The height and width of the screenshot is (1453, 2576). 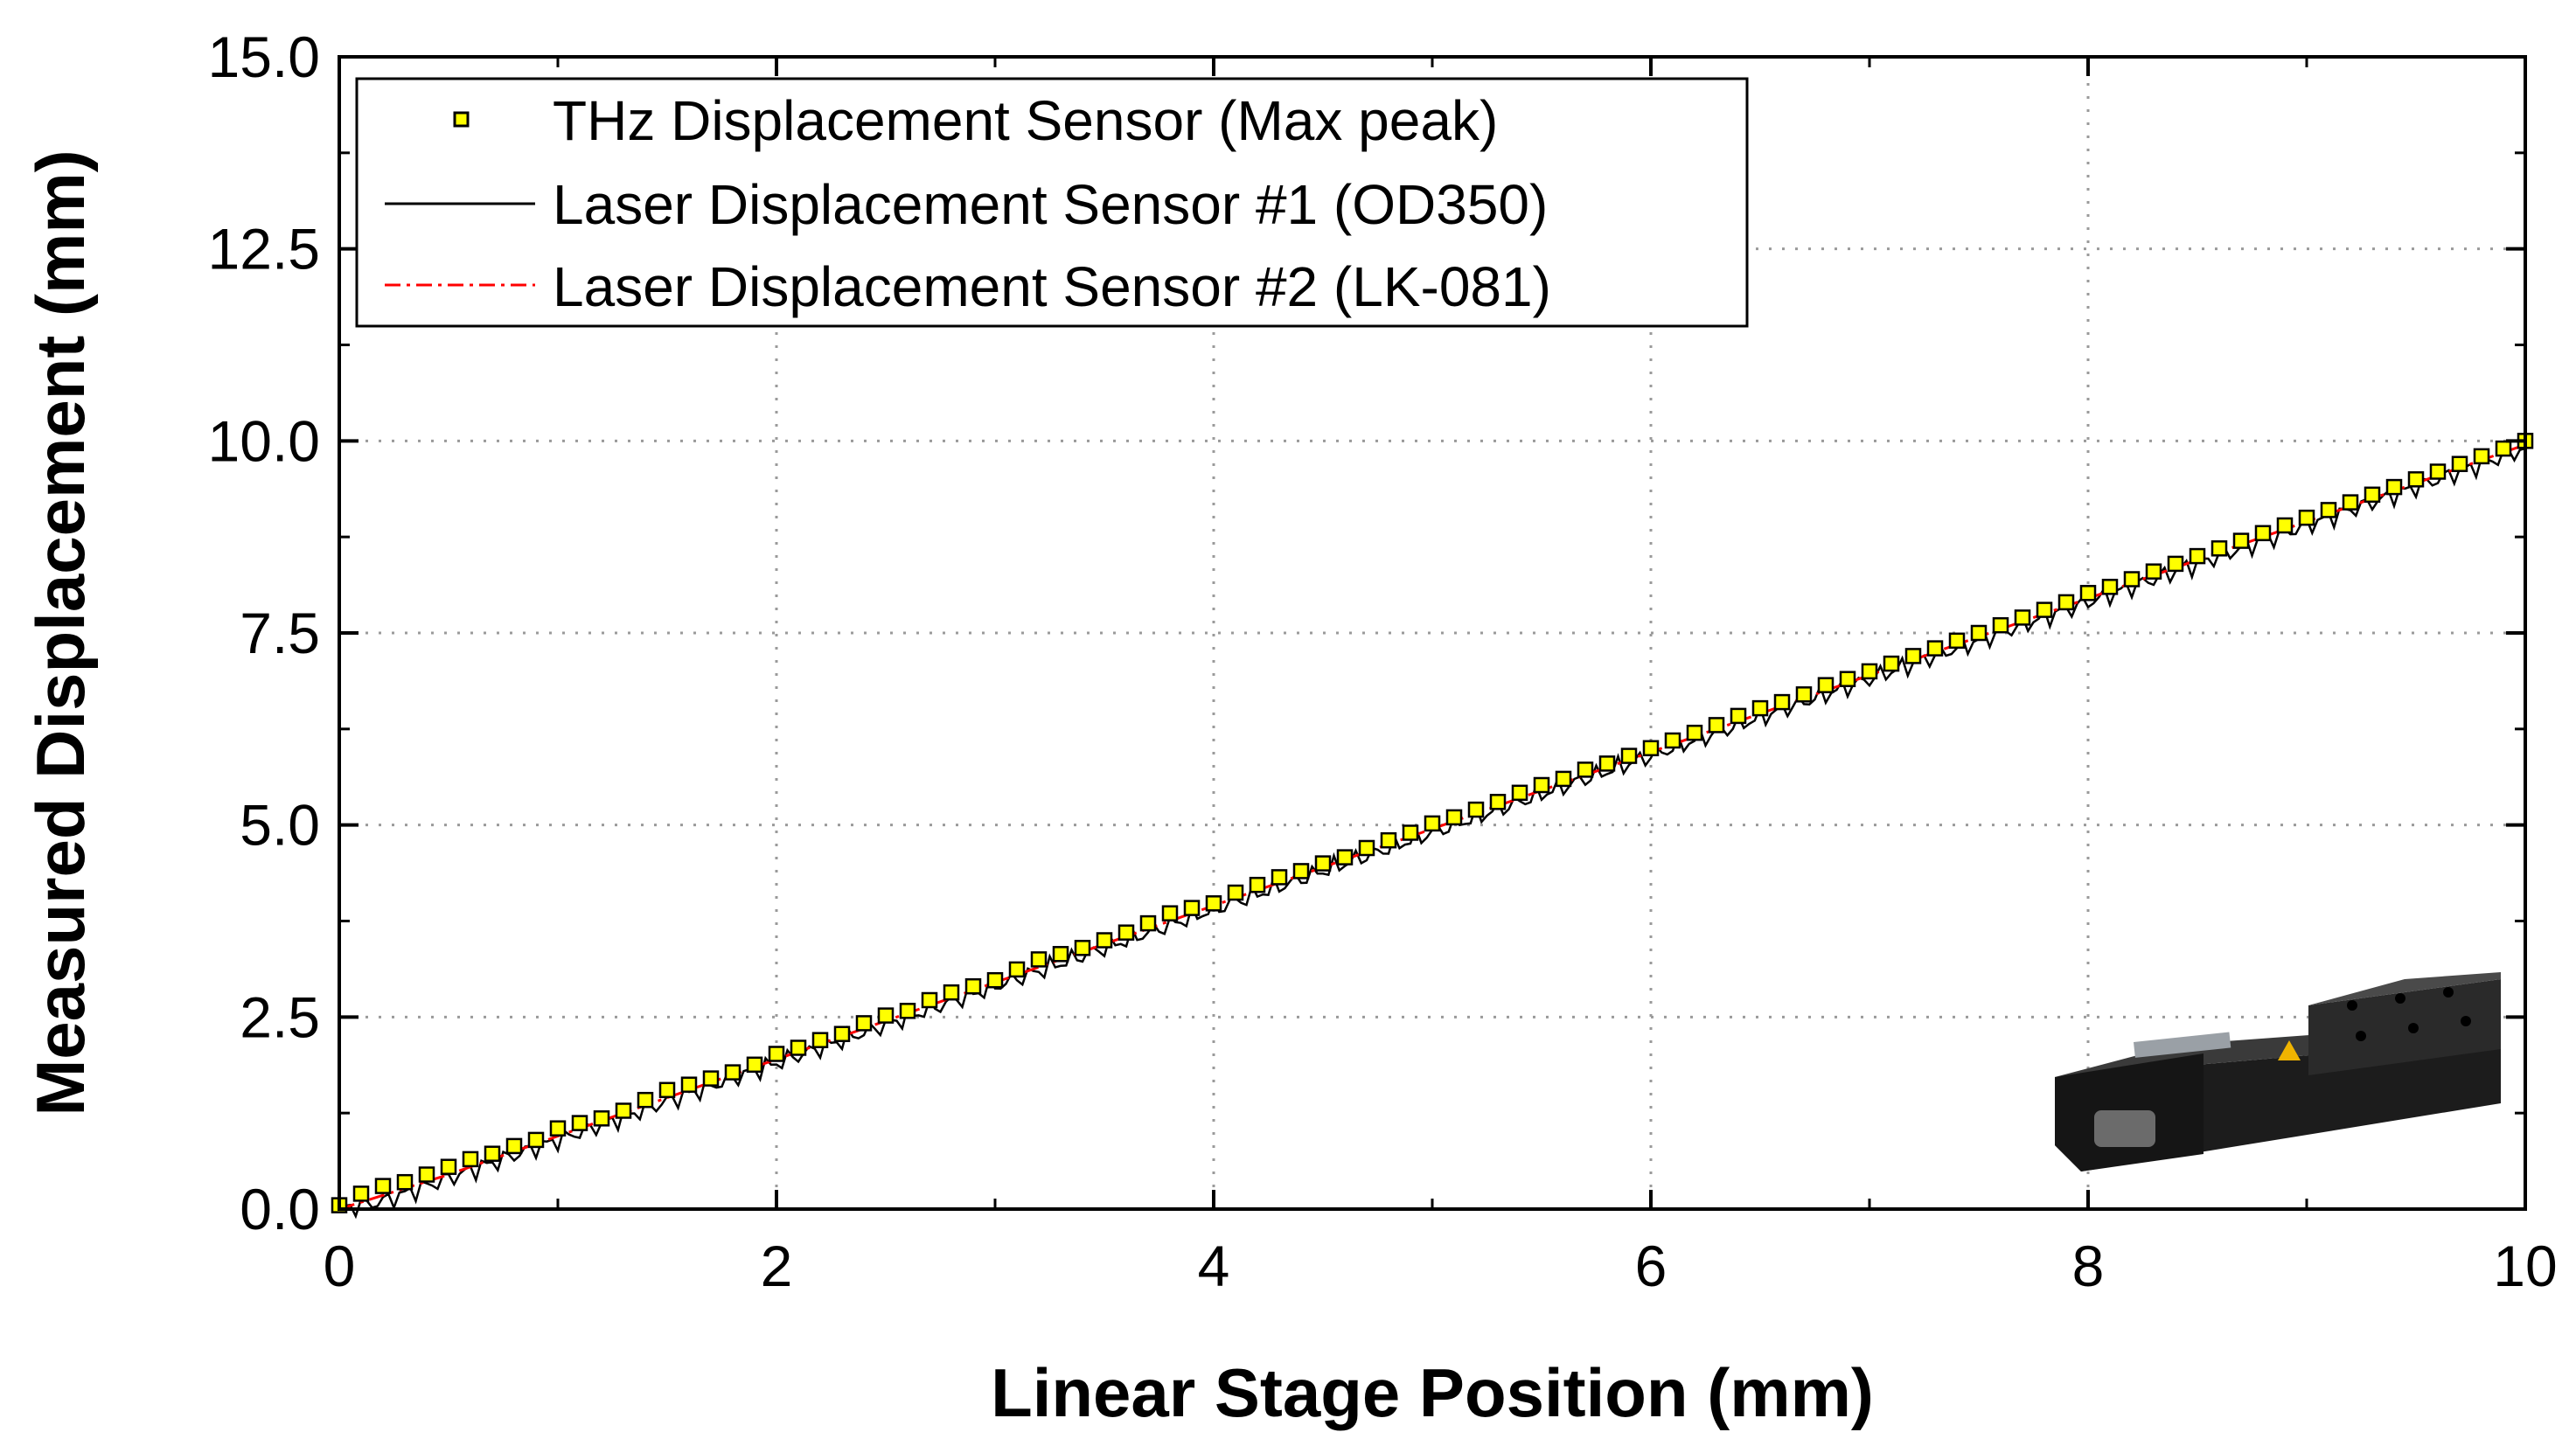 What do you see at coordinates (1214, 1266) in the screenshot?
I see `x-tick-label: 4` at bounding box center [1214, 1266].